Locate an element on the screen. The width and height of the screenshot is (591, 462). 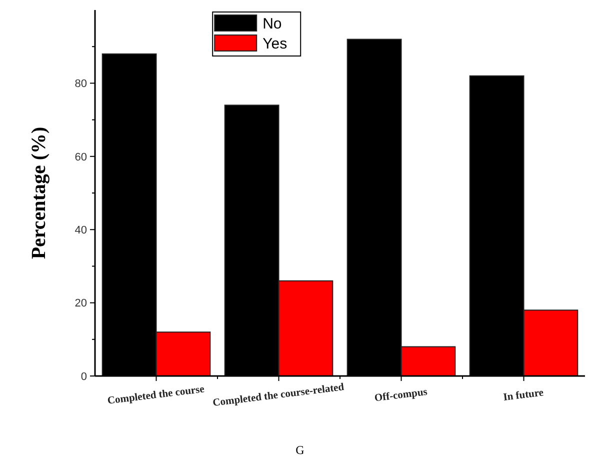
y-tick-label: 60 is located at coordinates (80, 157).